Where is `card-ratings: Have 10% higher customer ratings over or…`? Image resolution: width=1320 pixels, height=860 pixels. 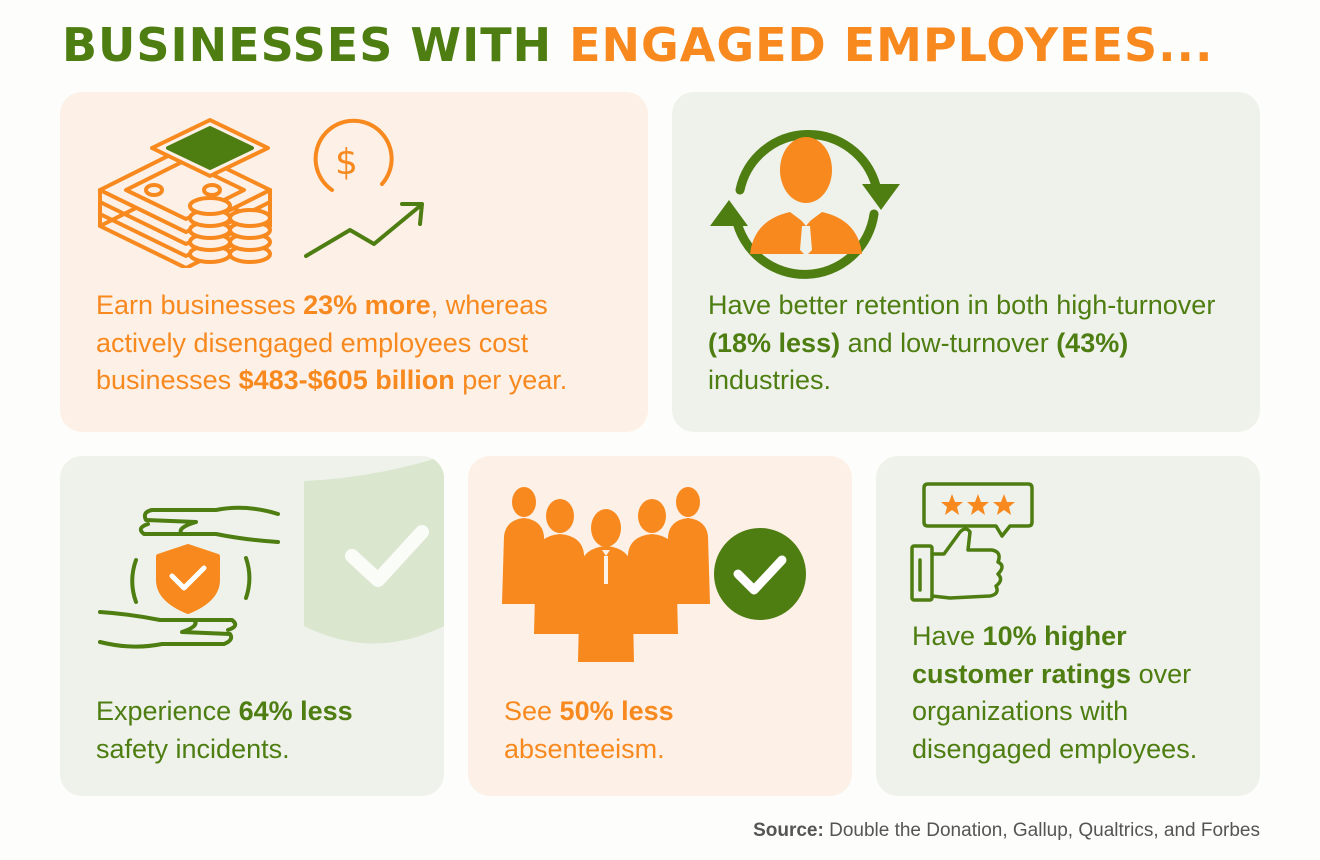
card-ratings: Have 10% higher customer ratings over or… is located at coordinates (1068, 626).